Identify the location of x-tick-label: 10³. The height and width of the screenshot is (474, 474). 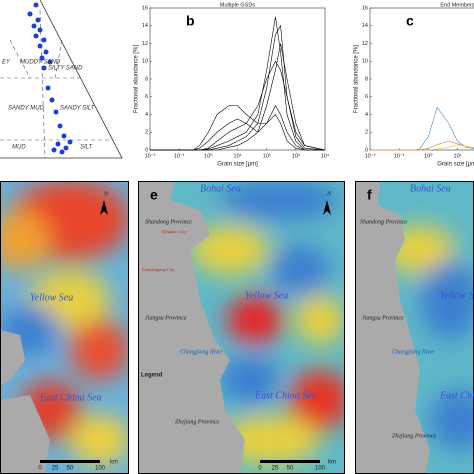
(296, 156).